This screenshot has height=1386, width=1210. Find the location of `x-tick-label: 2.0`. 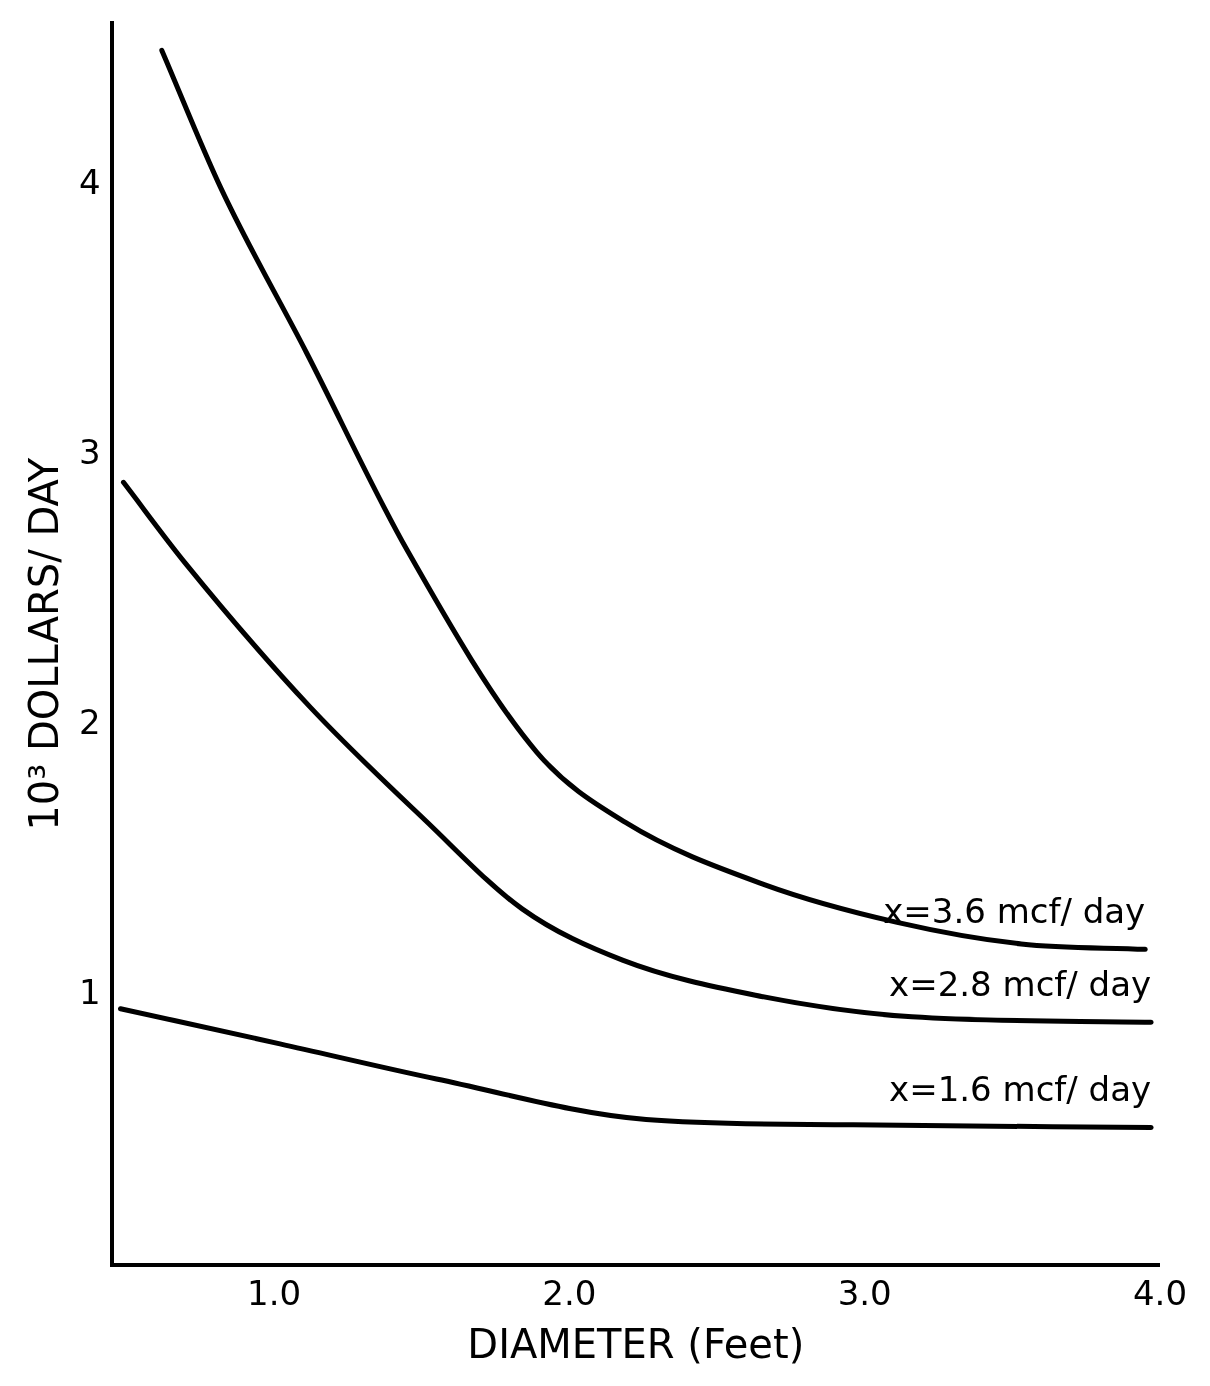

x-tick-label: 2.0 is located at coordinates (569, 1293).